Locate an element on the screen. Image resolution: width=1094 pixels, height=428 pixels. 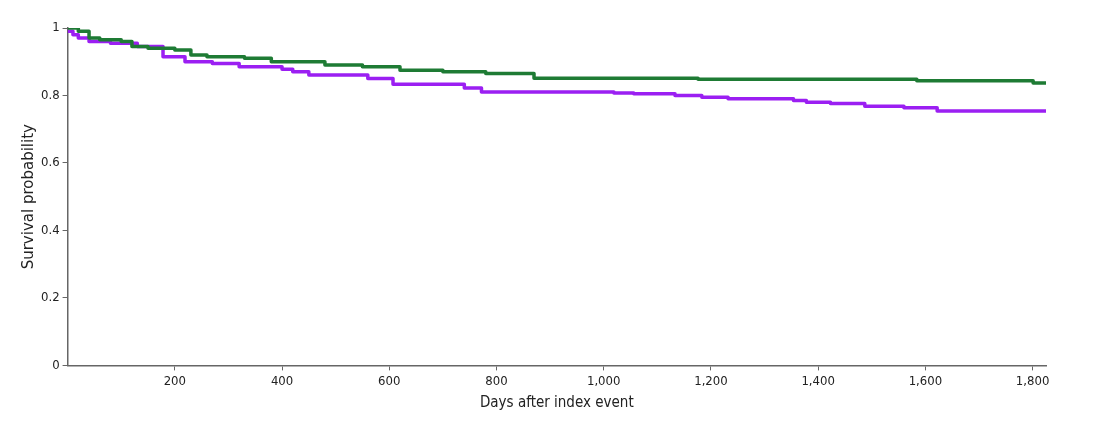
y-tick-label: 0 is located at coordinates (56, 364).